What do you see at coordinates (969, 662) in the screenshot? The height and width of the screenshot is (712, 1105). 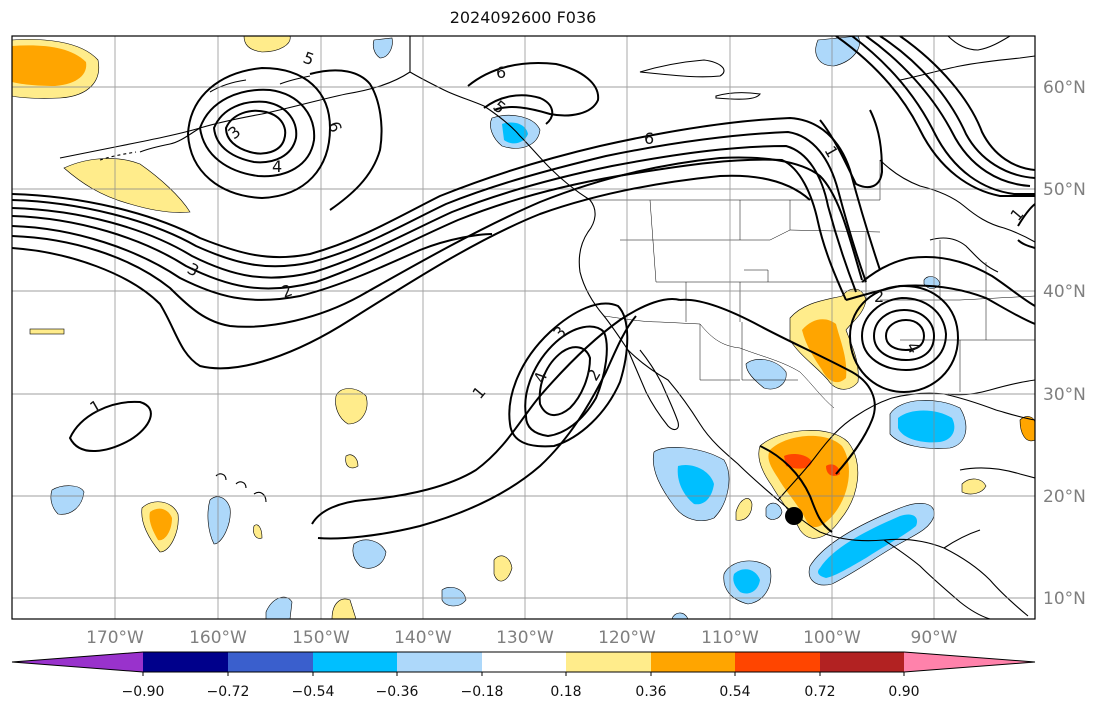 I see `colorbar-extend-max` at bounding box center [969, 662].